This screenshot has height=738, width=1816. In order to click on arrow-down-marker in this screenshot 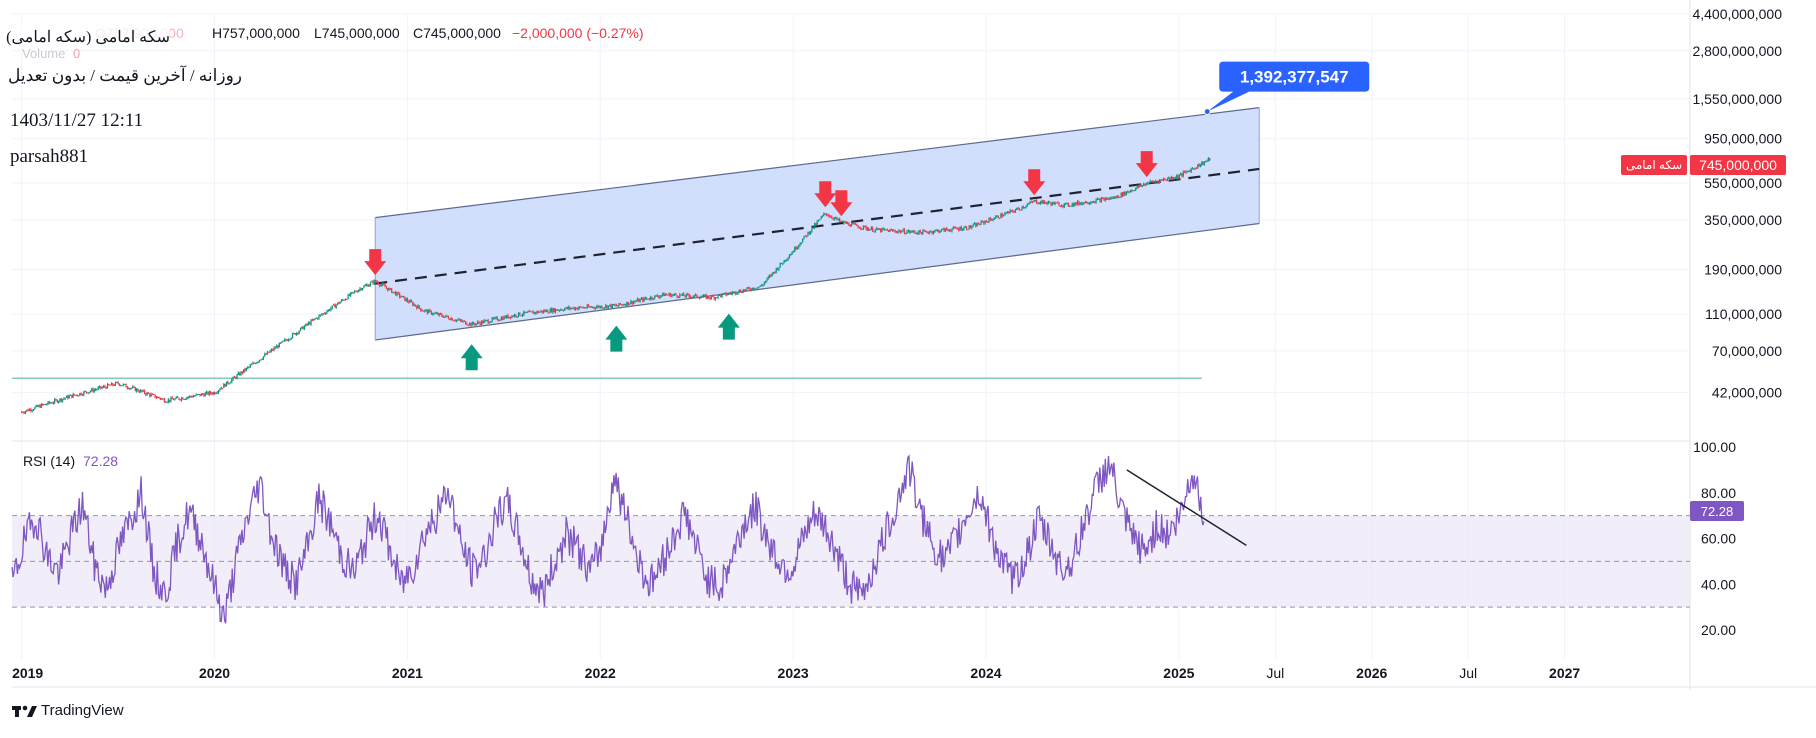, I will do `click(375, 262)`.